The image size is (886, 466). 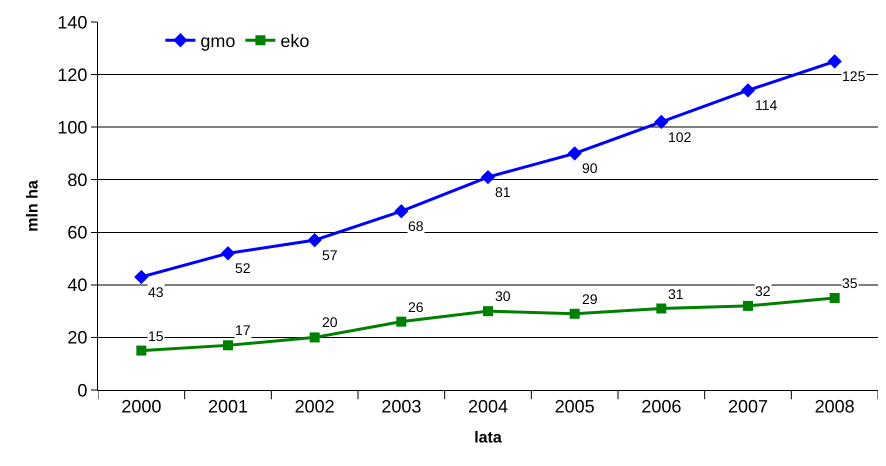 What do you see at coordinates (503, 192) in the screenshot?
I see `data-label: 81` at bounding box center [503, 192].